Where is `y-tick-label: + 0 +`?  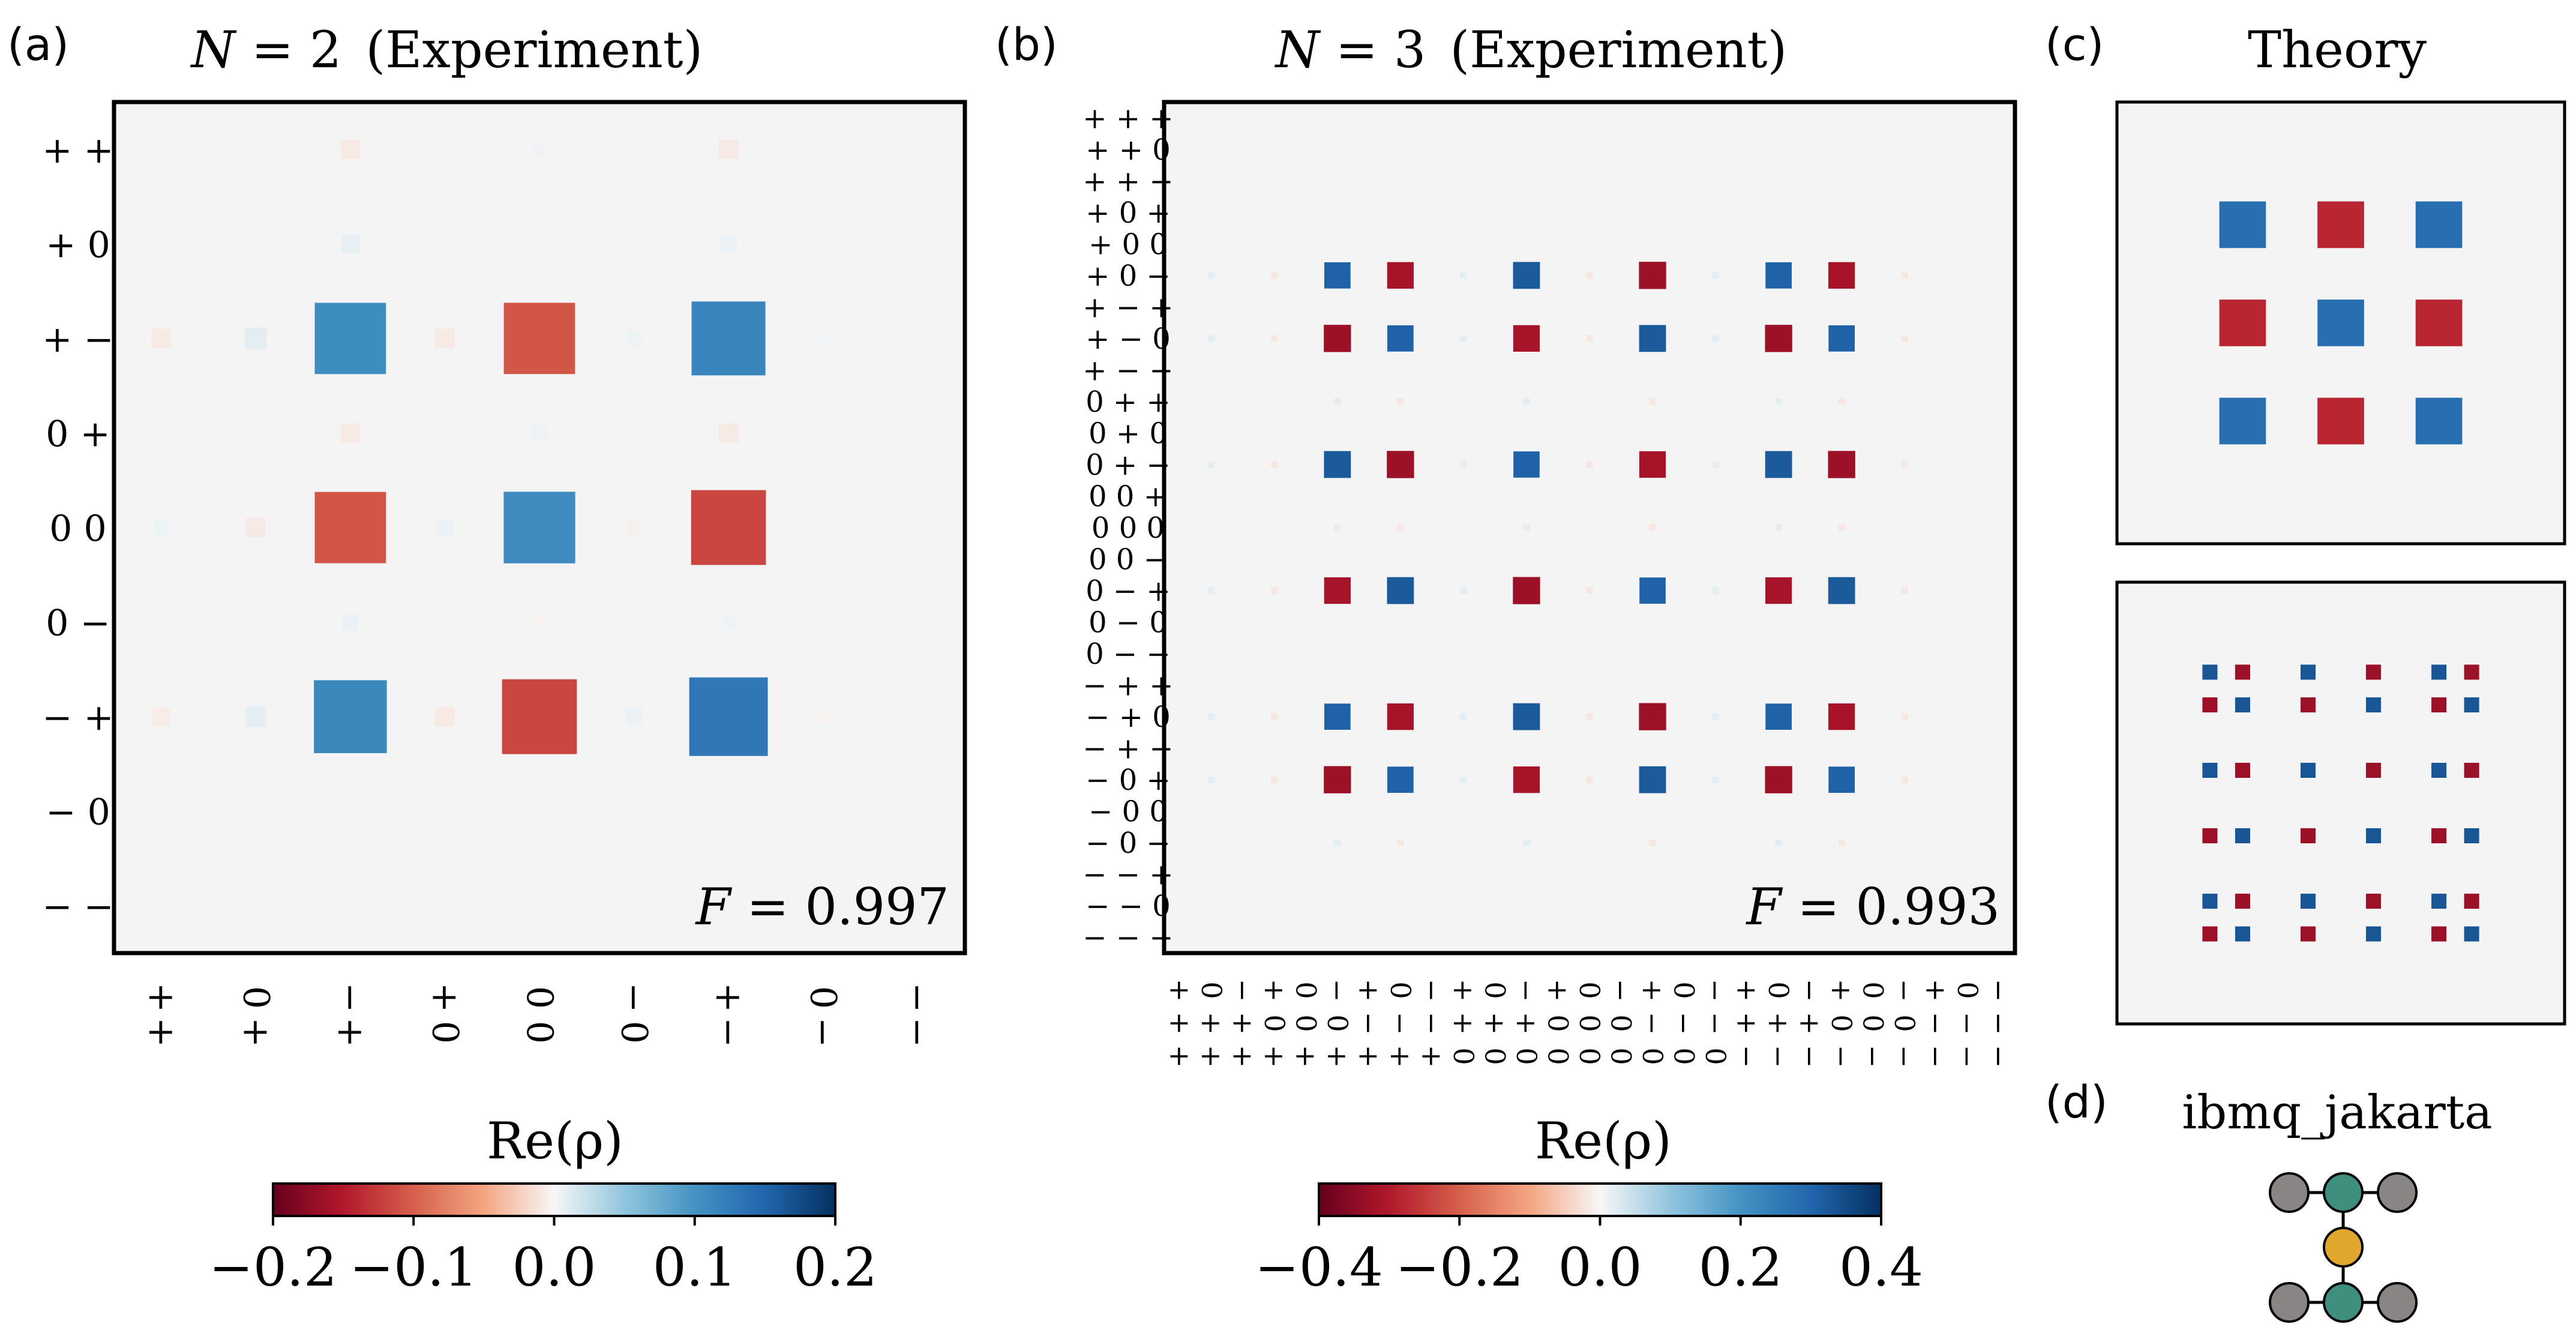 y-tick-label: + 0 + is located at coordinates (1128, 213).